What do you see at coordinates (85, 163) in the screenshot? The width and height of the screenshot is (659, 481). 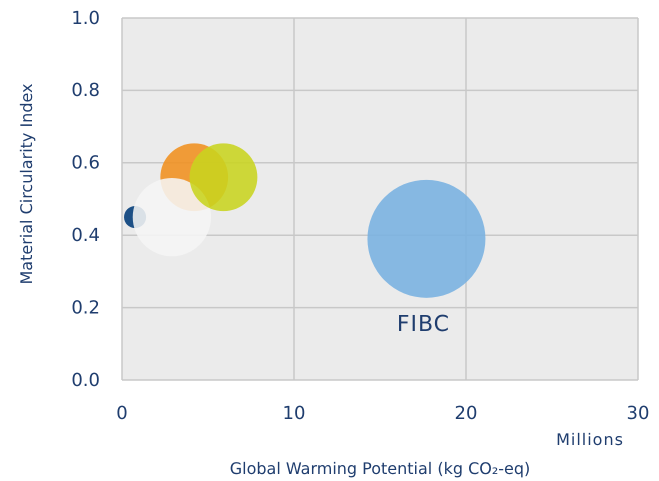 I see `y-tick-label: 0.6` at bounding box center [85, 163].